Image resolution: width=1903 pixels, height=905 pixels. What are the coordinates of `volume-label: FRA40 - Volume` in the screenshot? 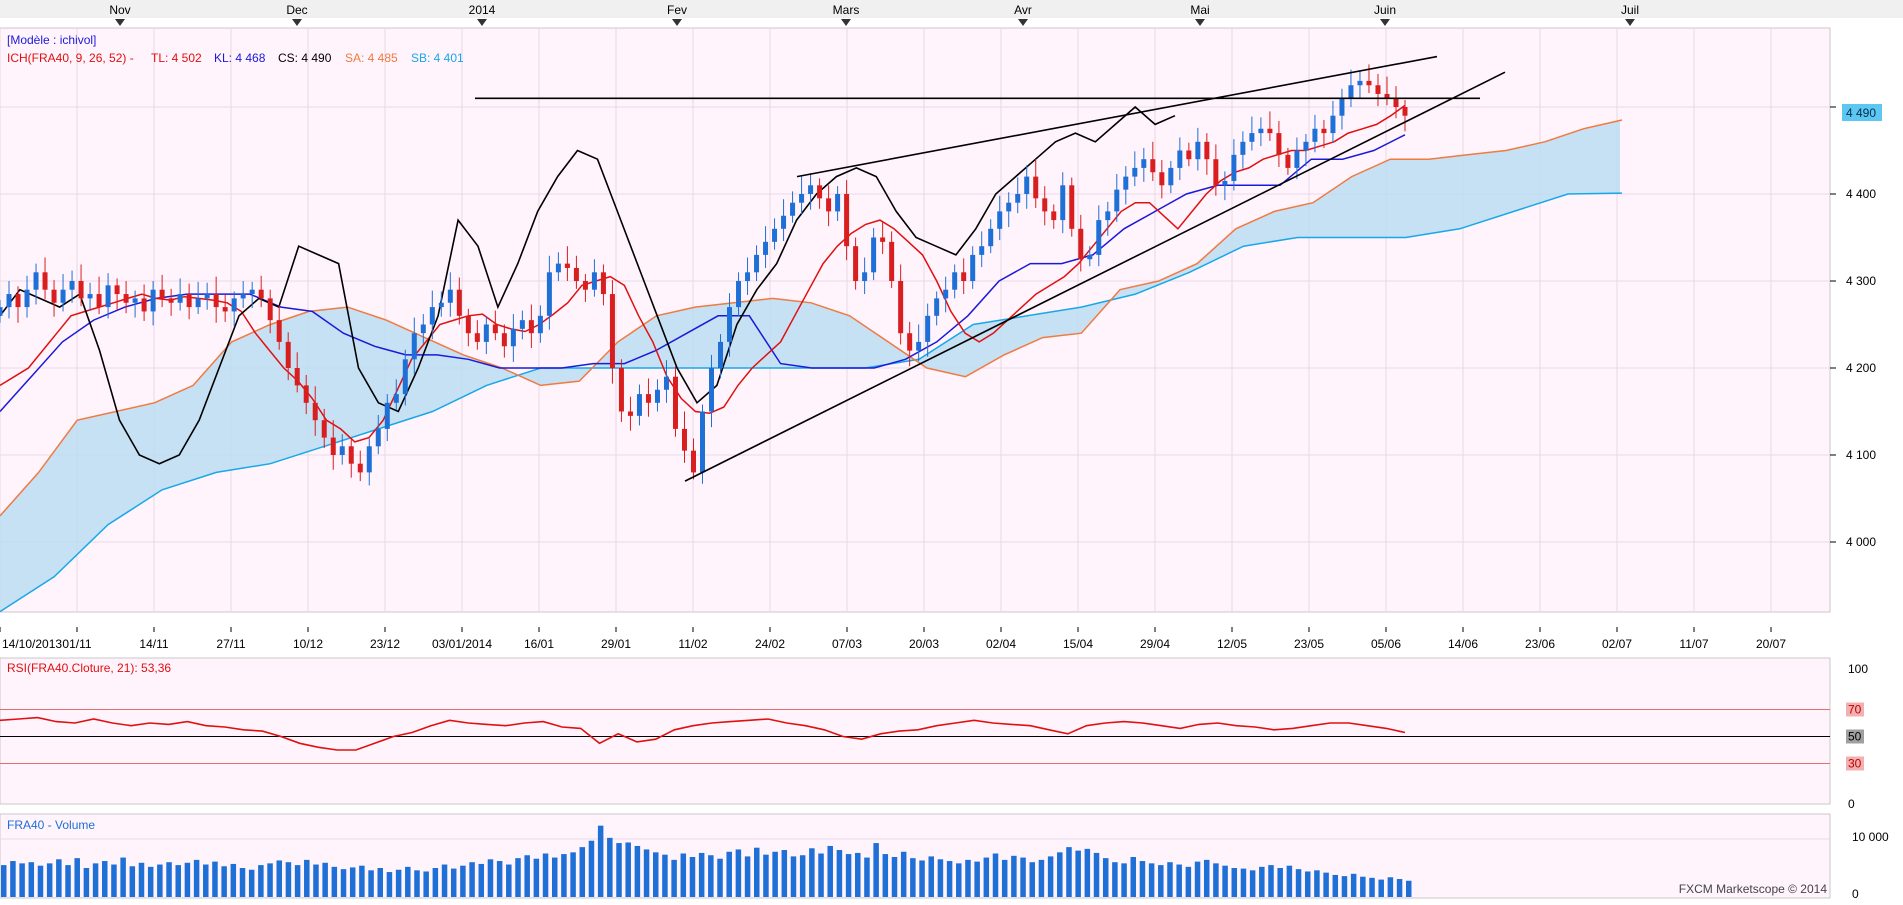 It's located at (51, 825).